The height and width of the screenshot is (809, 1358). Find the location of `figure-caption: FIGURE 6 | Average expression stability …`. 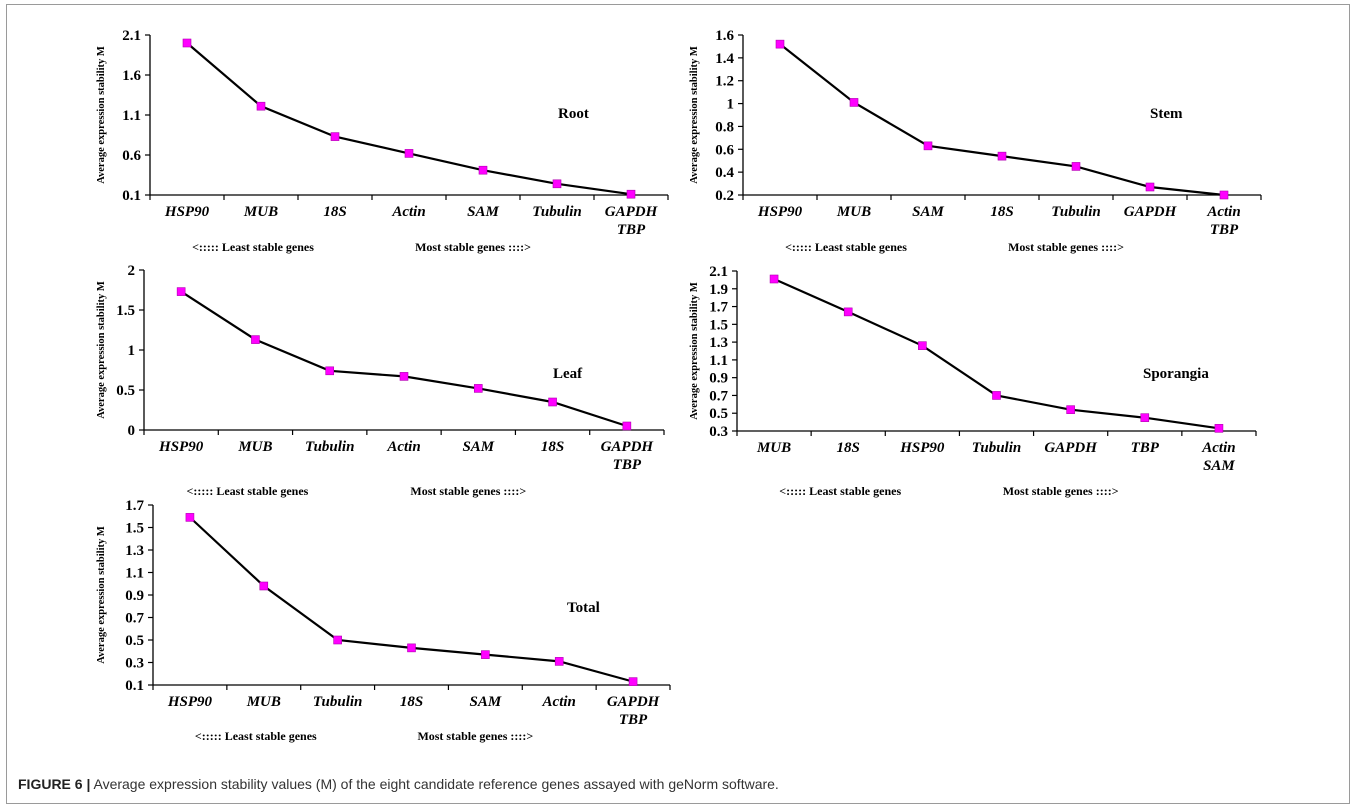

figure-caption: FIGURE 6 | Average expression stability … is located at coordinates (678, 784).